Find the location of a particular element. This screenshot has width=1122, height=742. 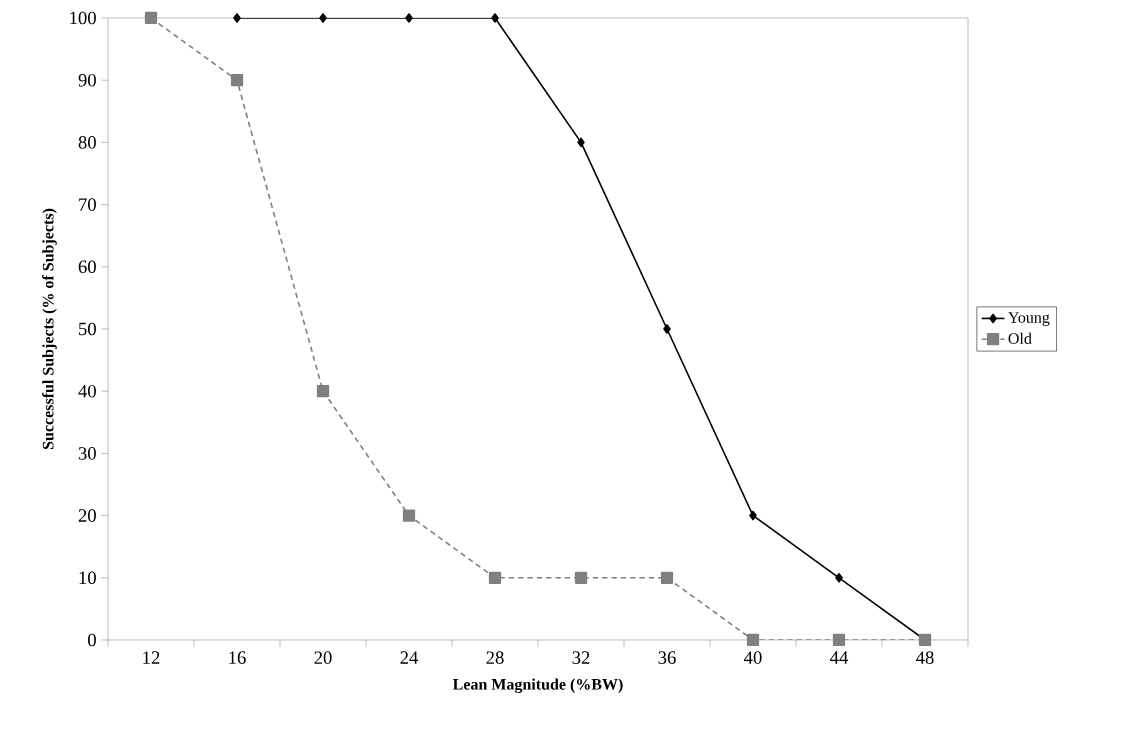

x-axis-title: Lean Magnitude (%BW) is located at coordinates (537, 686).